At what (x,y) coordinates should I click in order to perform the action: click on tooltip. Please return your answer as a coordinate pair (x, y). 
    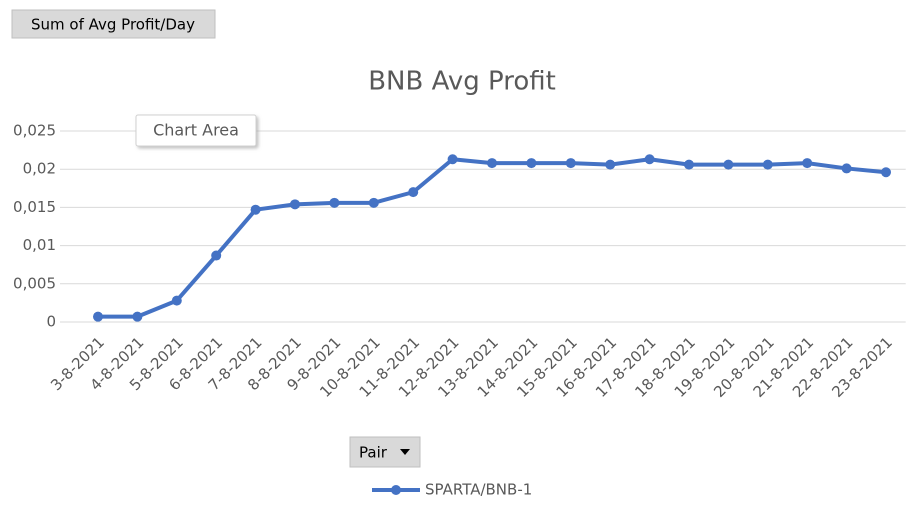
    Looking at the image, I should click on (196, 130).